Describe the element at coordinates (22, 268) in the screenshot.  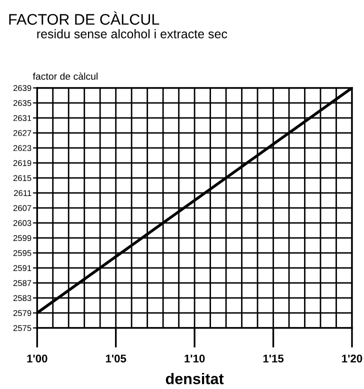
I see `y-tick-label: 2591` at that location.